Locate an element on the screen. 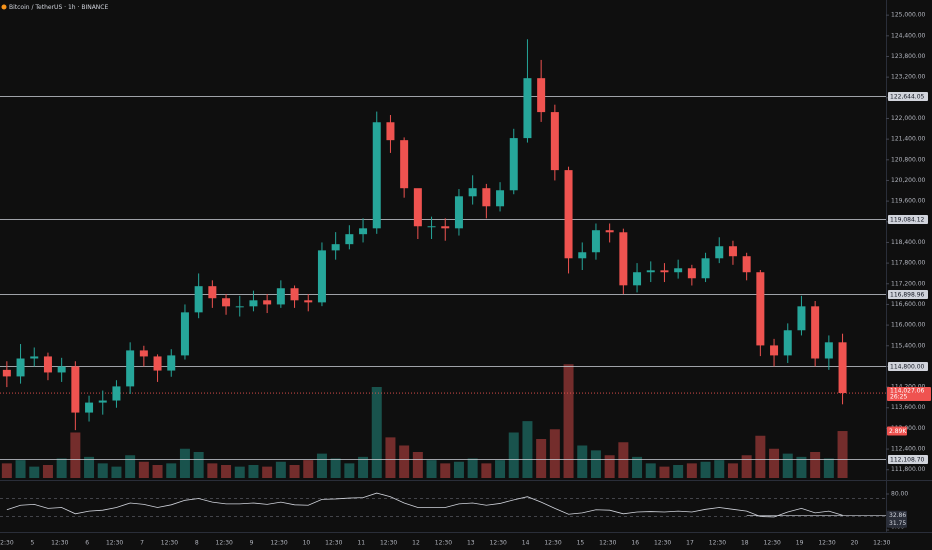 This screenshot has height=550, width=932. price-label-box is located at coordinates (909, 394).